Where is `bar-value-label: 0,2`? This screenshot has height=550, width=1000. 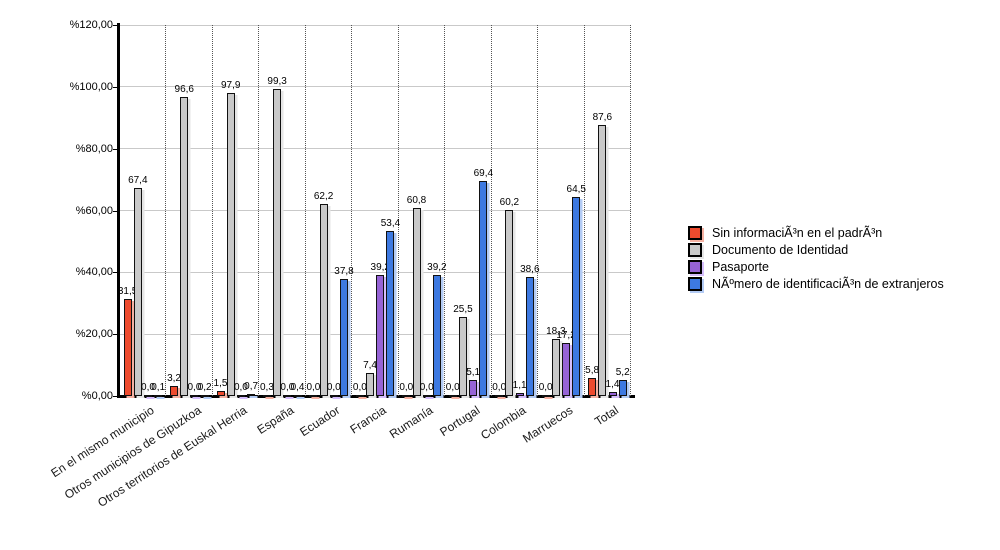
bar-value-label: 0,2 is located at coordinates (204, 387).